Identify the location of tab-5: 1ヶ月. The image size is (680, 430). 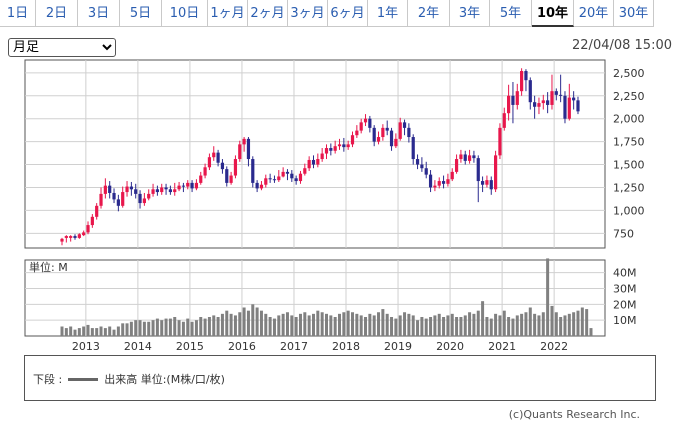
(228, 13).